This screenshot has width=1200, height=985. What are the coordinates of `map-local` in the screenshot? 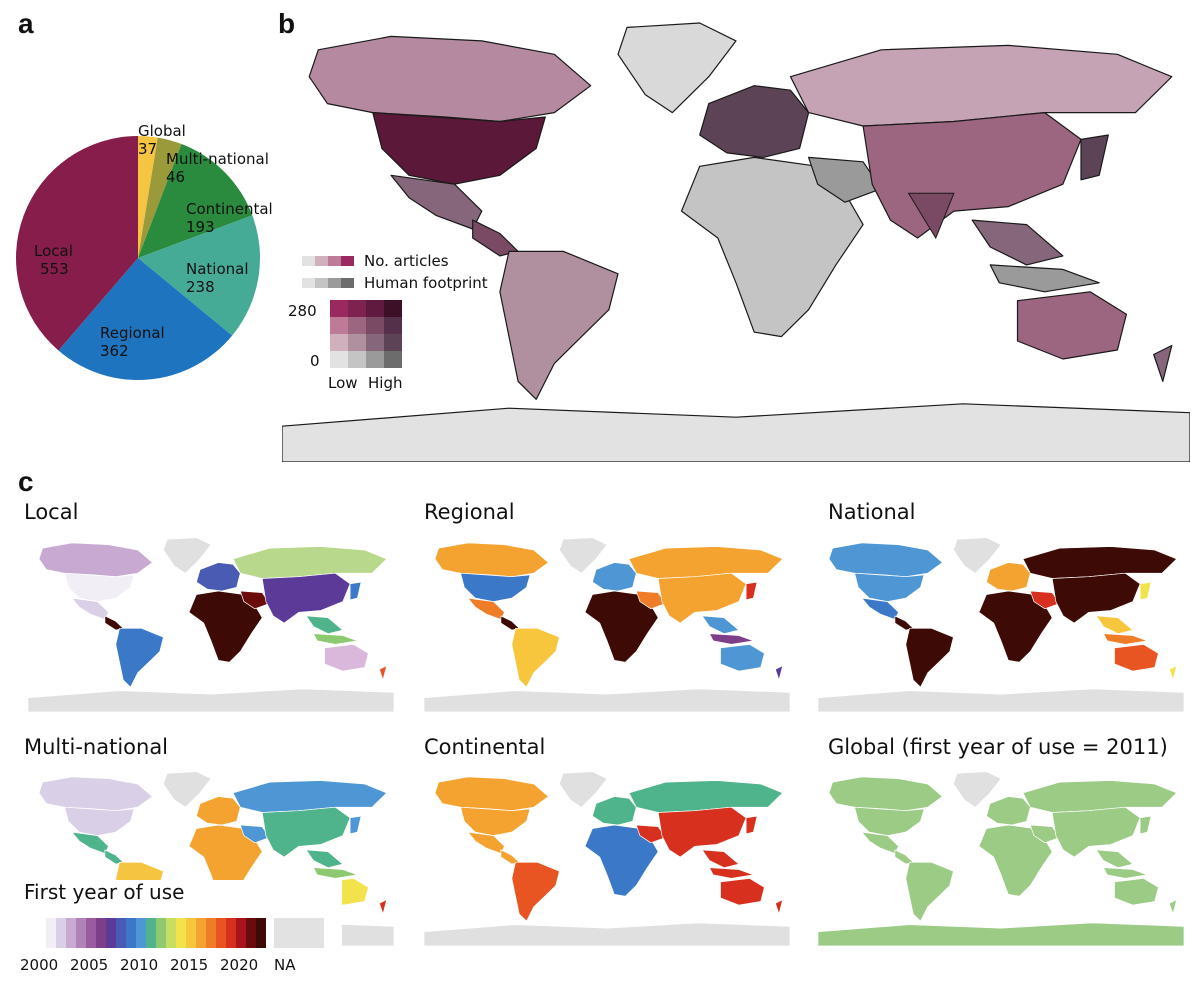 It's located at (211, 624).